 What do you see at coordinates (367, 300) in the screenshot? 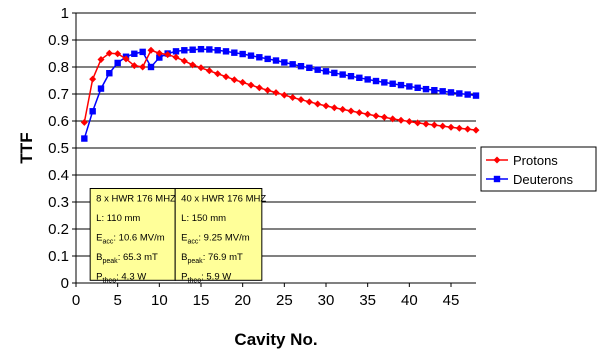
I see `x-tick-label: 35` at bounding box center [367, 300].